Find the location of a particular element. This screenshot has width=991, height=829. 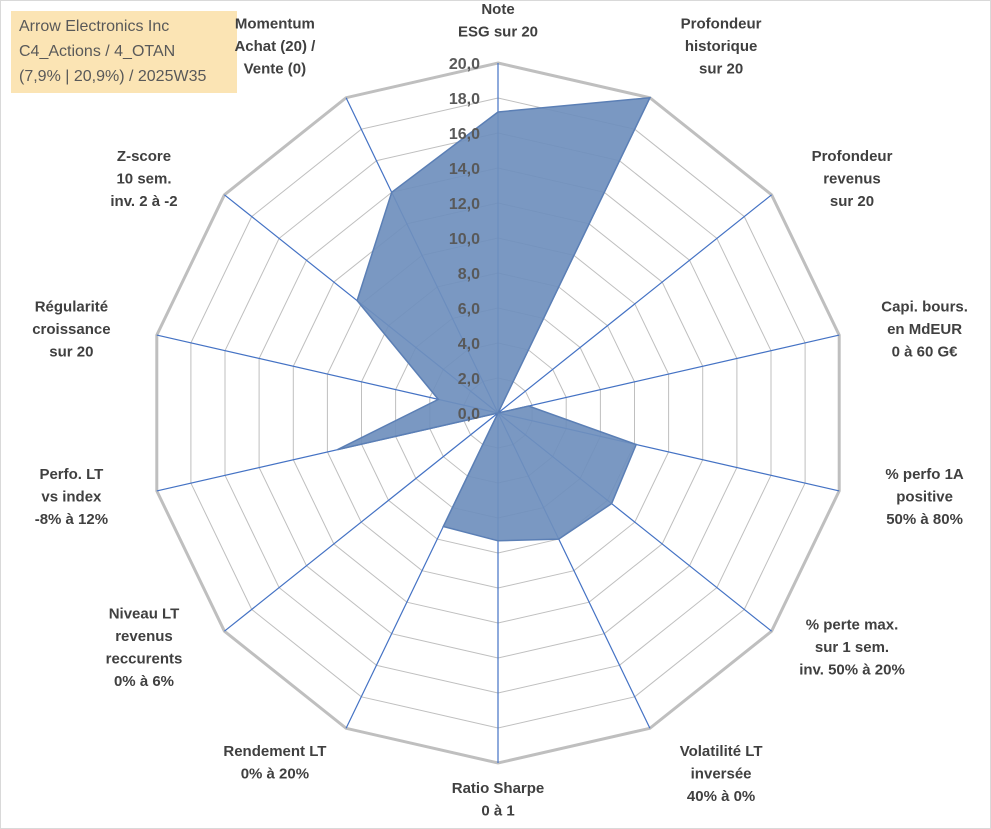

category-label: inversée is located at coordinates (721, 773).